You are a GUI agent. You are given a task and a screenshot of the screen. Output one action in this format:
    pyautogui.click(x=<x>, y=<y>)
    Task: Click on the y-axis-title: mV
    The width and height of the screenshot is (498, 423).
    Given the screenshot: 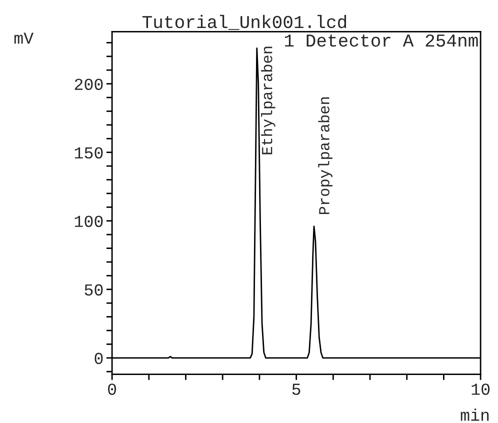 What is the action you would take?
    pyautogui.click(x=24, y=38)
    